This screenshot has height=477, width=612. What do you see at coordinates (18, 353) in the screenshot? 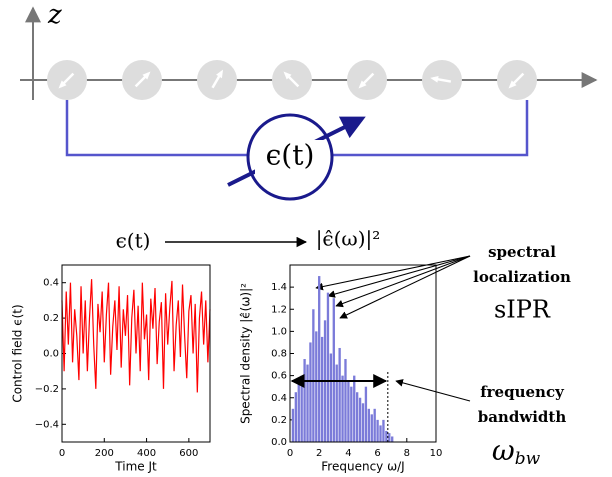
I see `y-axis-label: Control field ϵ(t)` at bounding box center [18, 353].